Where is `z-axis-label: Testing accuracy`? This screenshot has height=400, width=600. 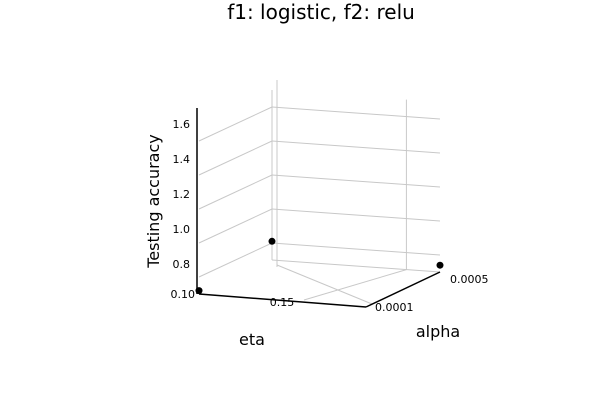
z-axis-label: Testing accuracy is located at coordinates (153, 201).